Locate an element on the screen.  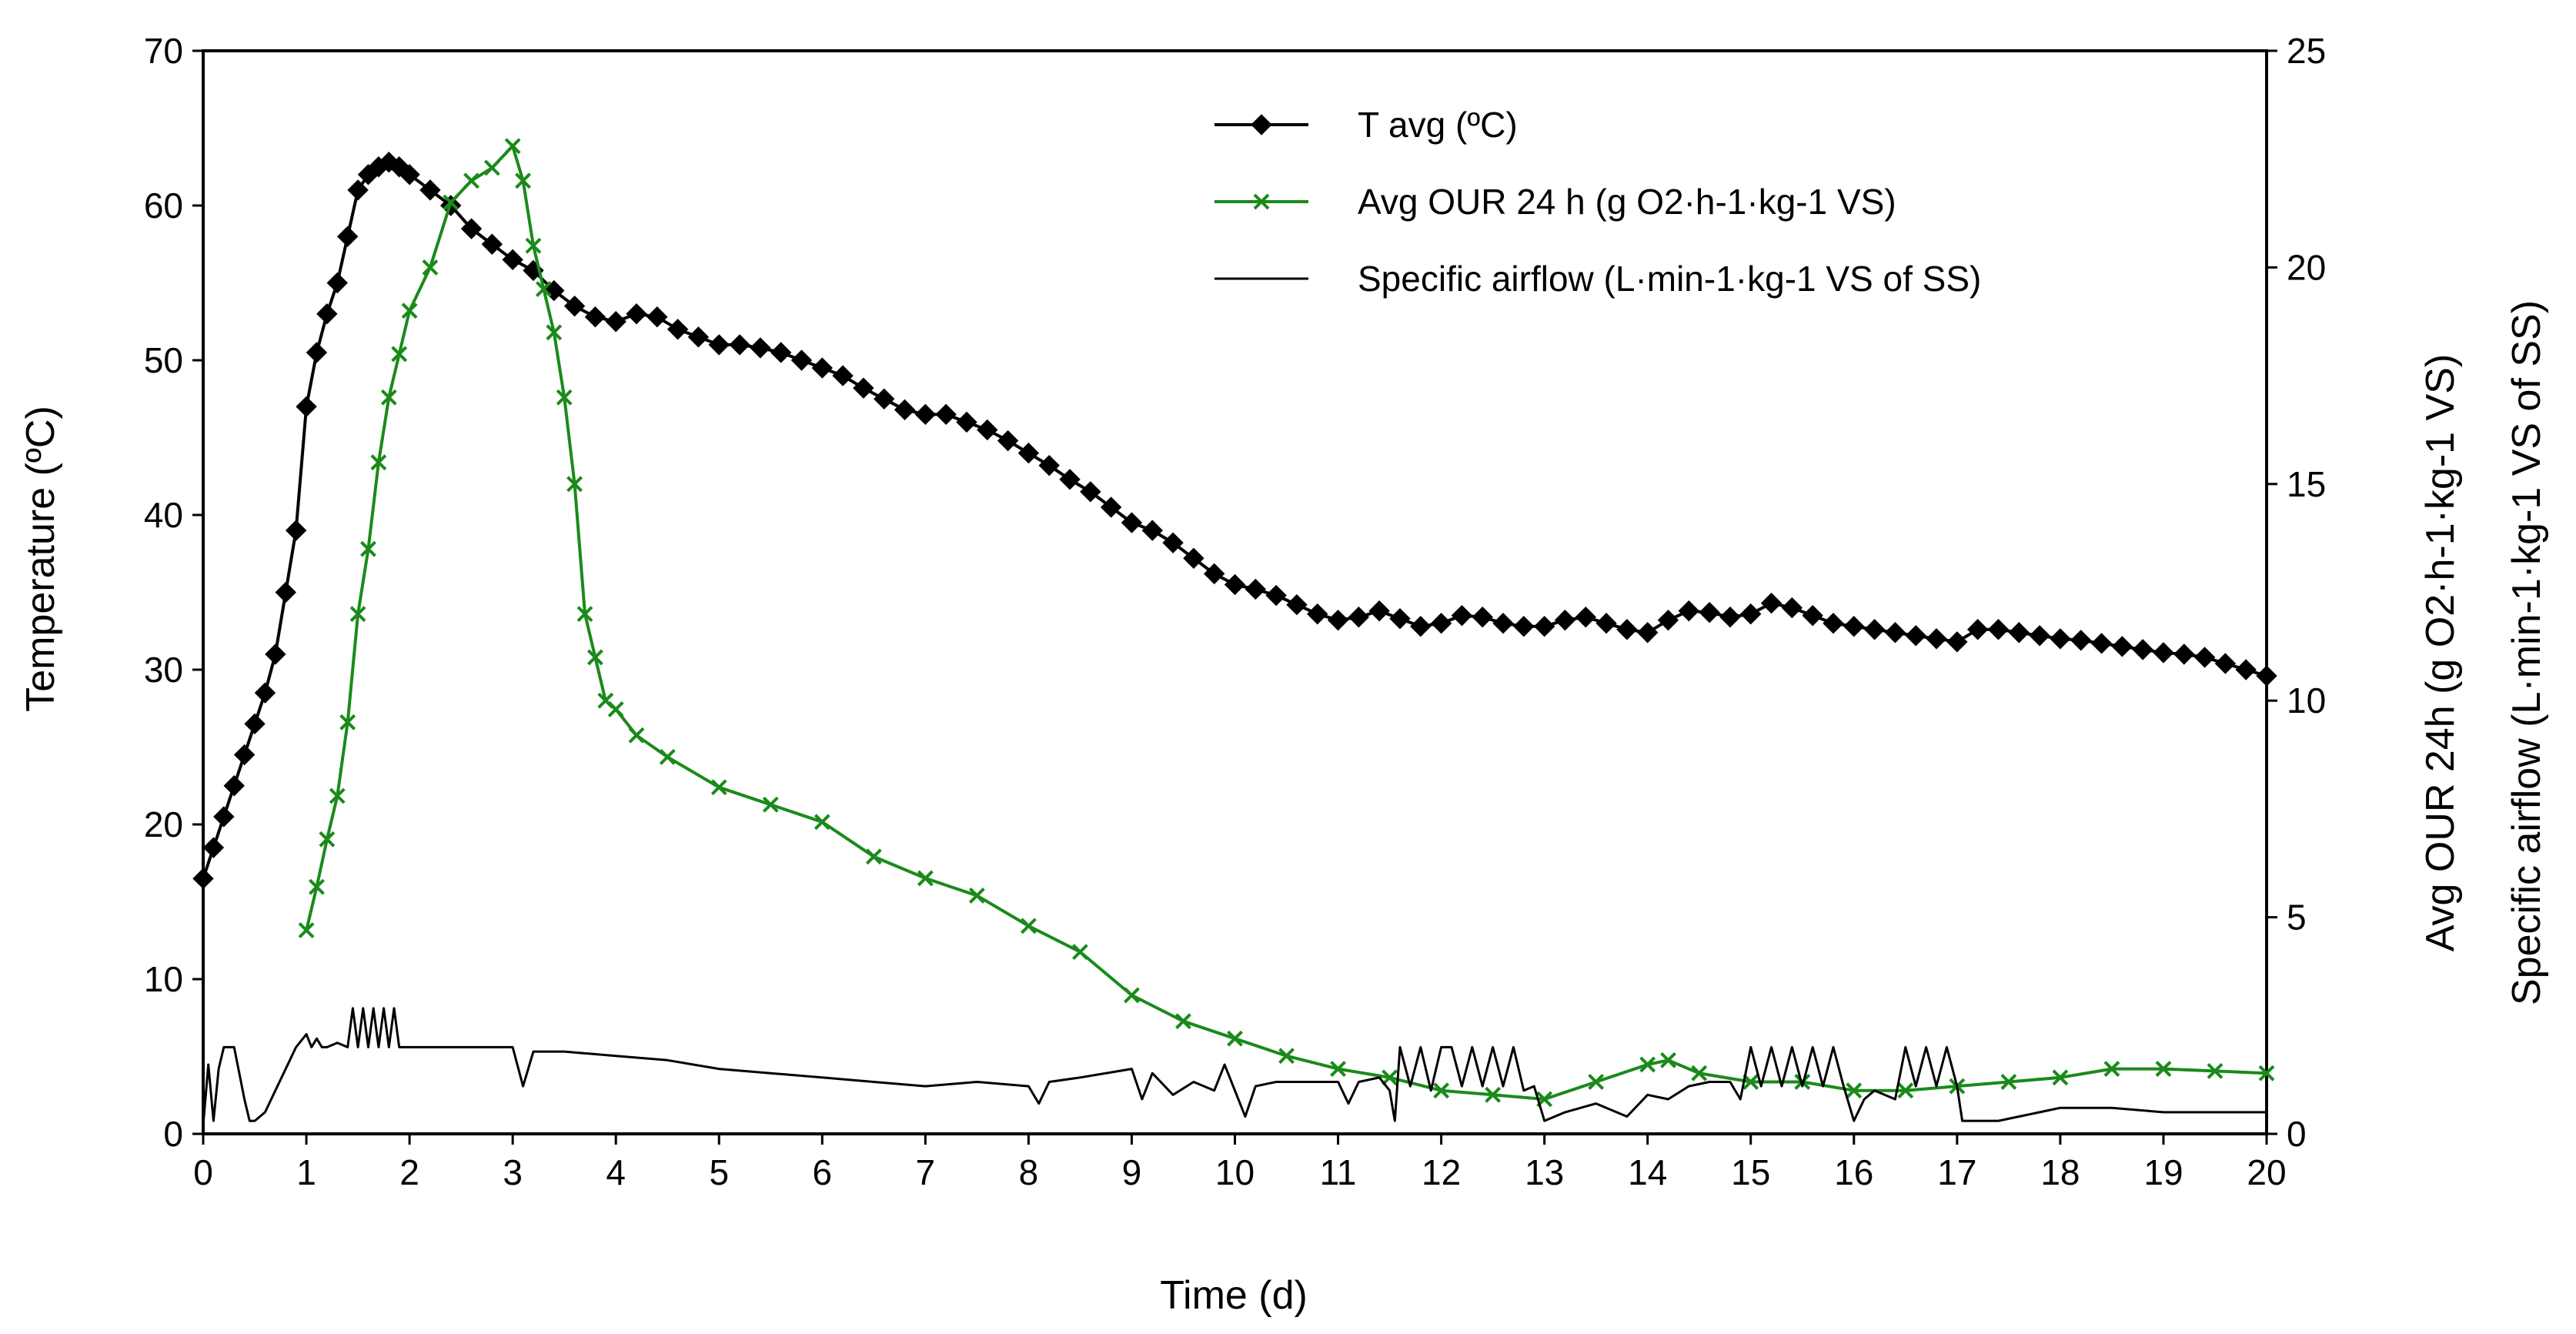
x-tick-label: 15 is located at coordinates (1750, 1172).